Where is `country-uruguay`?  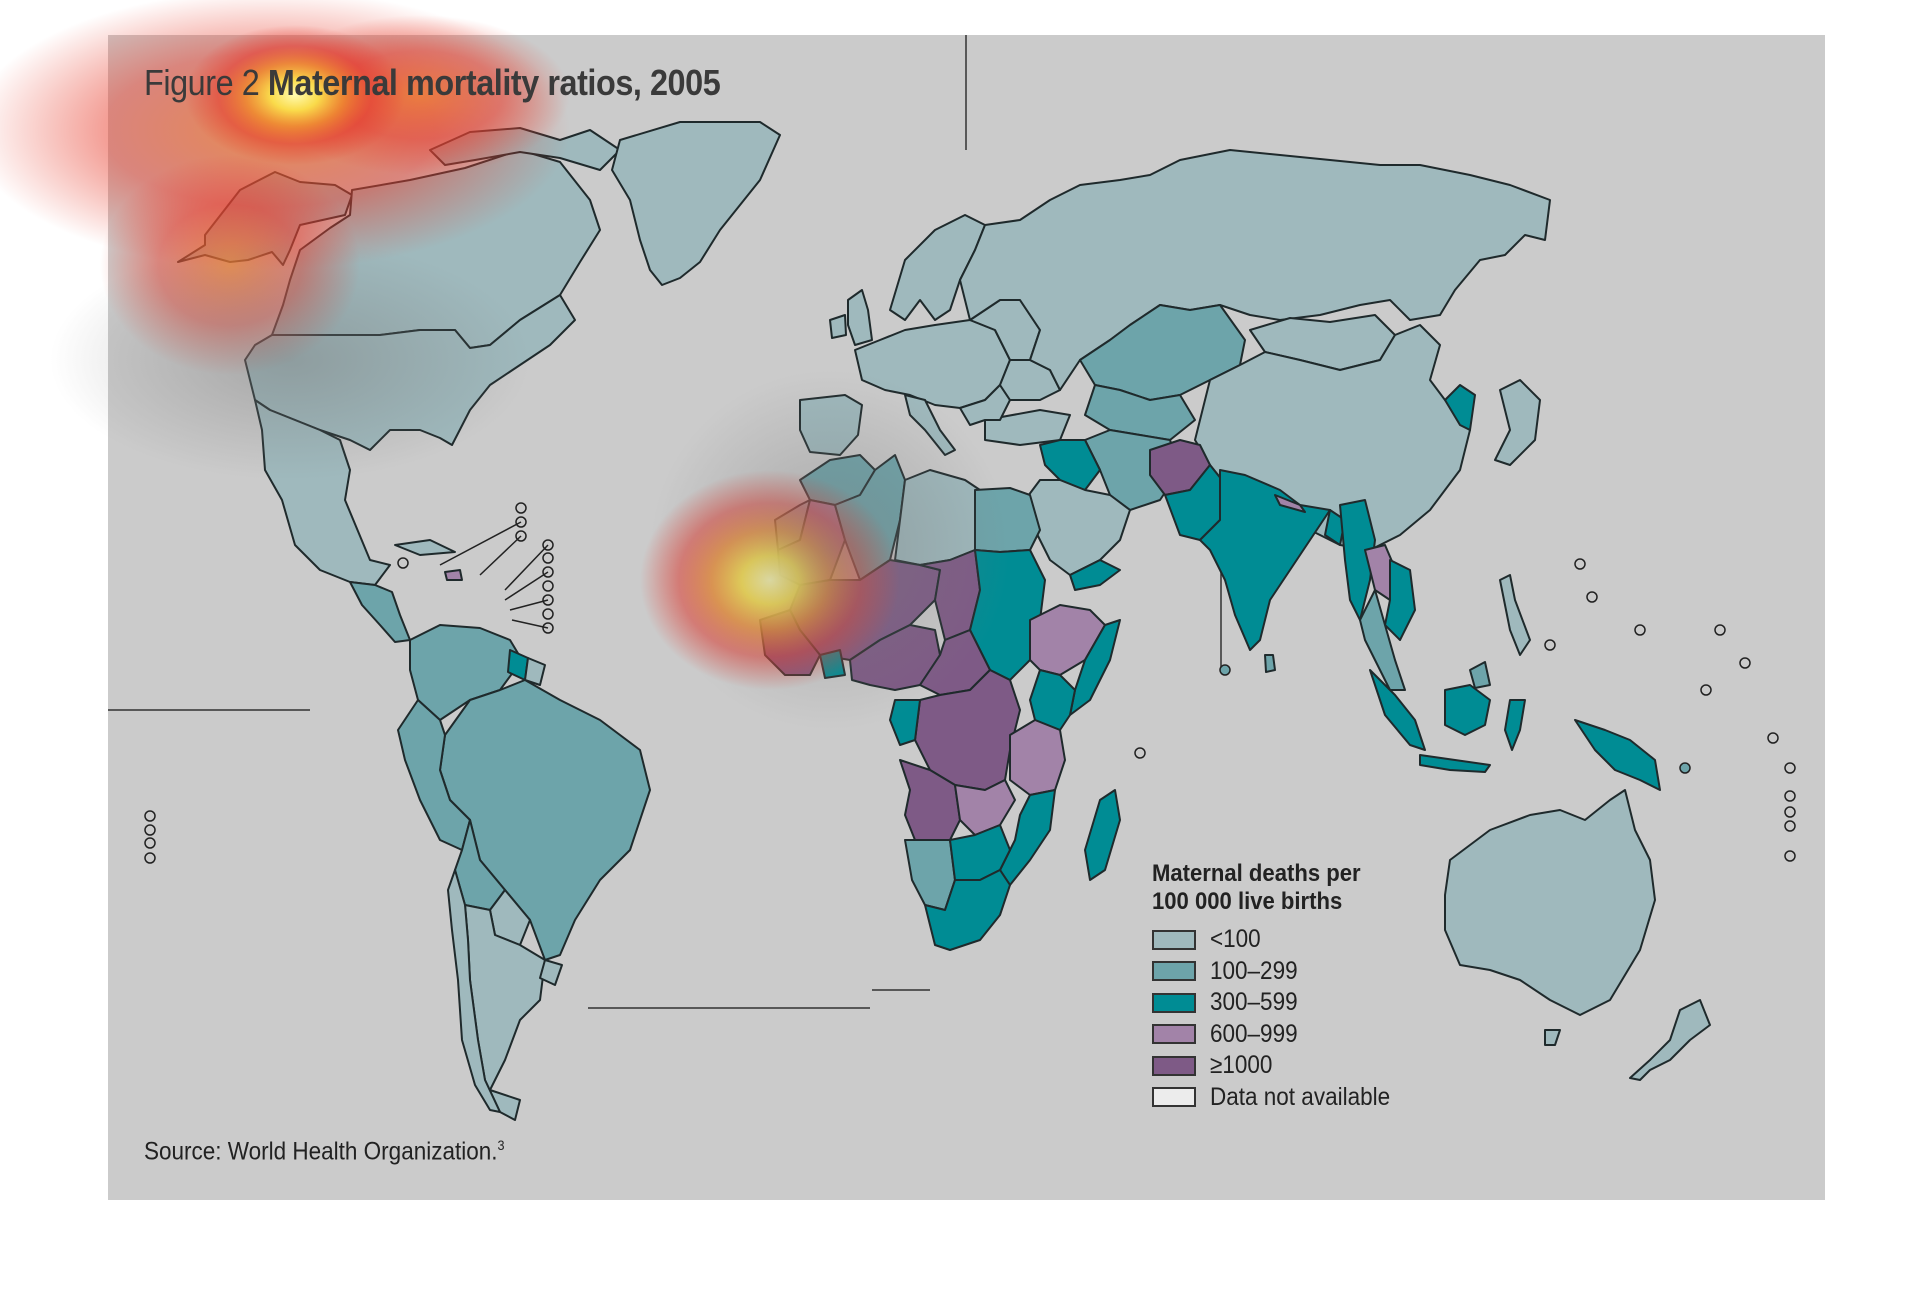
country-uruguay is located at coordinates (551, 972).